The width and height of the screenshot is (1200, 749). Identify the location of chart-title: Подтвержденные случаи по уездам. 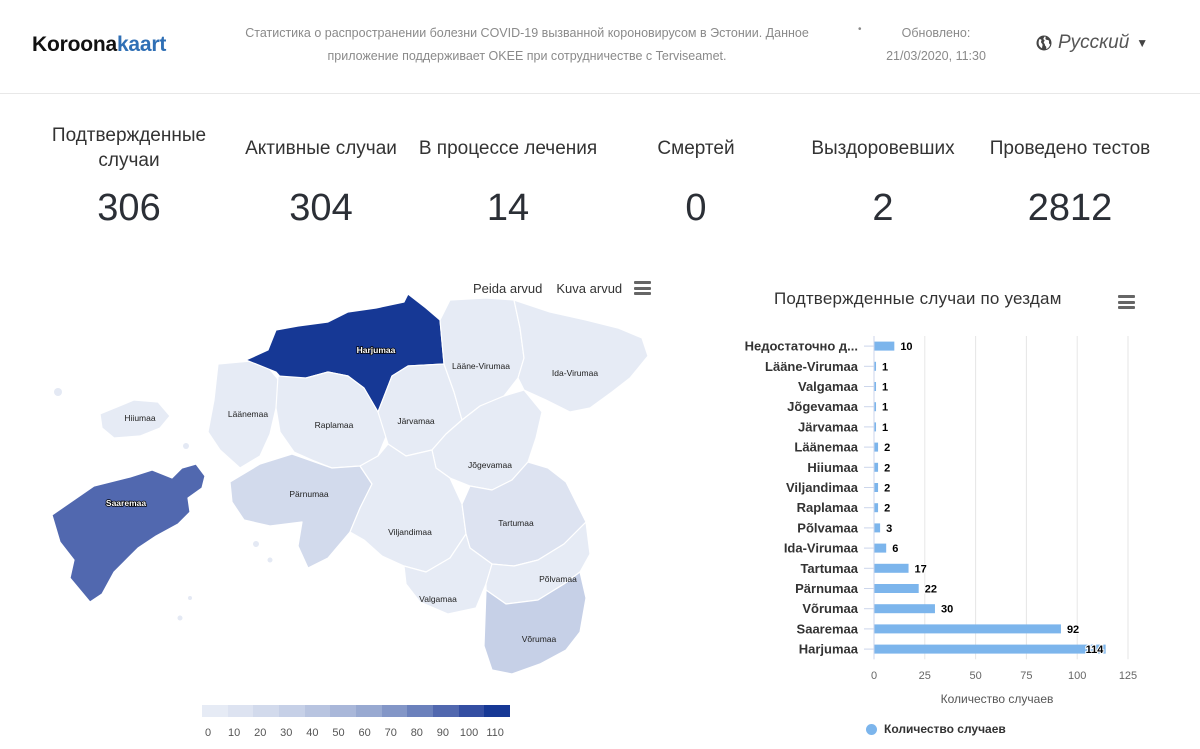
(918, 298).